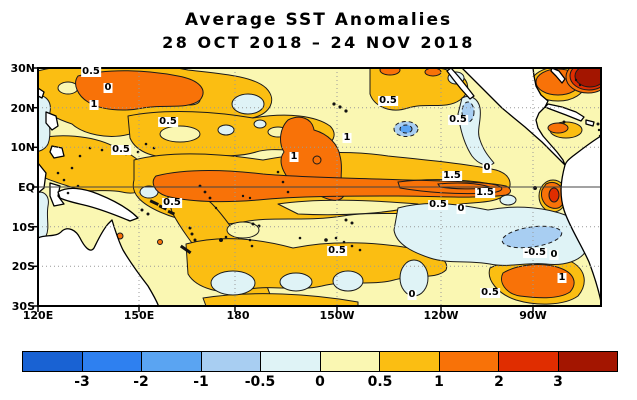  Describe the element at coordinates (406, 129) in the screenshot. I see `field-medium-blue-core` at that location.